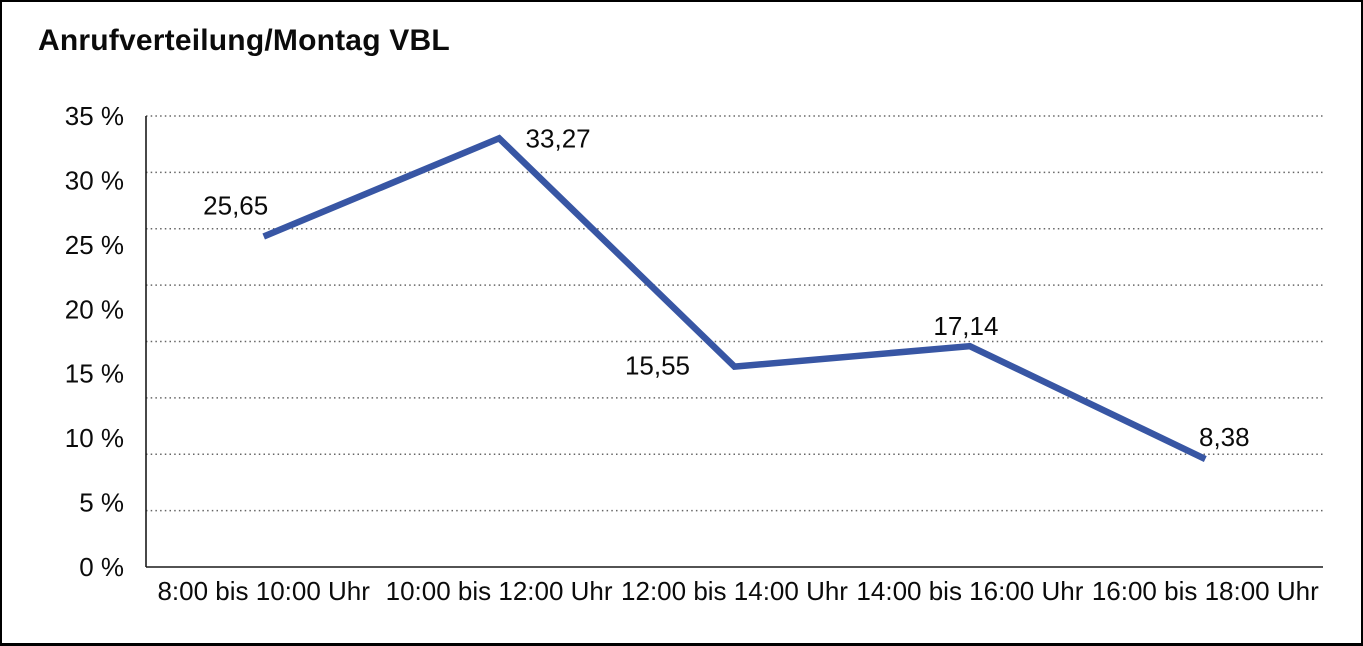  I want to click on y-axis-tick-label: 25 %, so click(94, 245).